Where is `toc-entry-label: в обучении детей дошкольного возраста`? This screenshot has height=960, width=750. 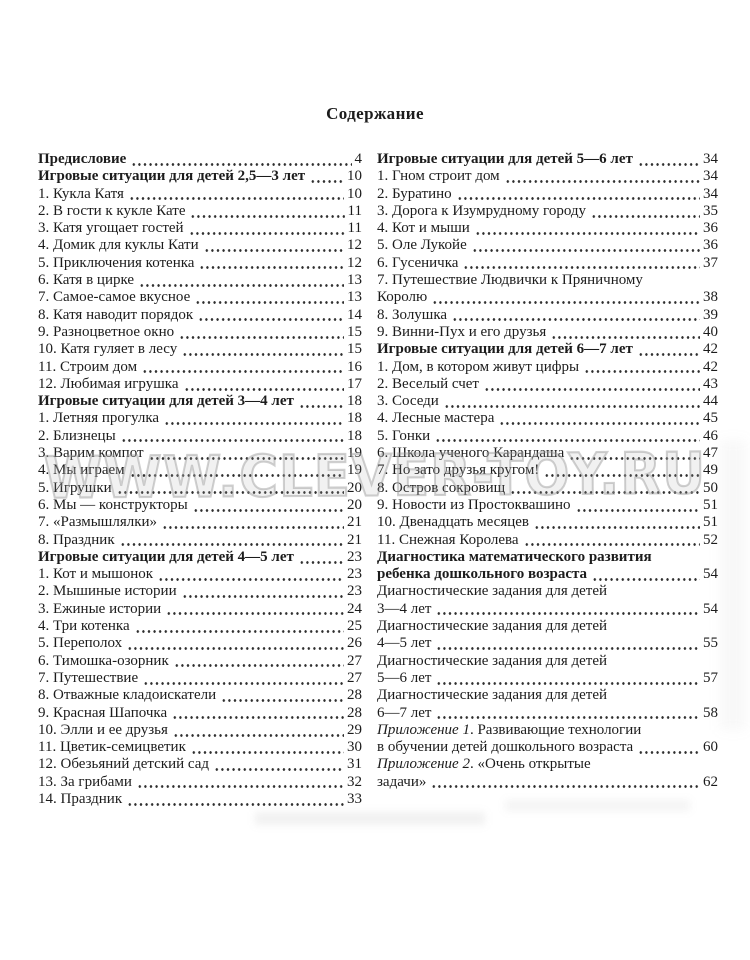
toc-entry-label: в обучении детей дошкольного возраста is located at coordinates (505, 747).